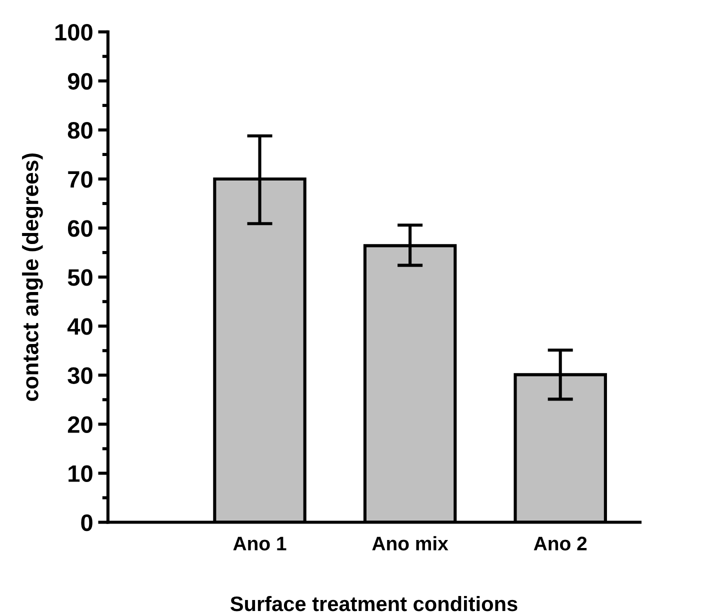  What do you see at coordinates (86, 523) in the screenshot?
I see `y-tick-label: 0` at bounding box center [86, 523].